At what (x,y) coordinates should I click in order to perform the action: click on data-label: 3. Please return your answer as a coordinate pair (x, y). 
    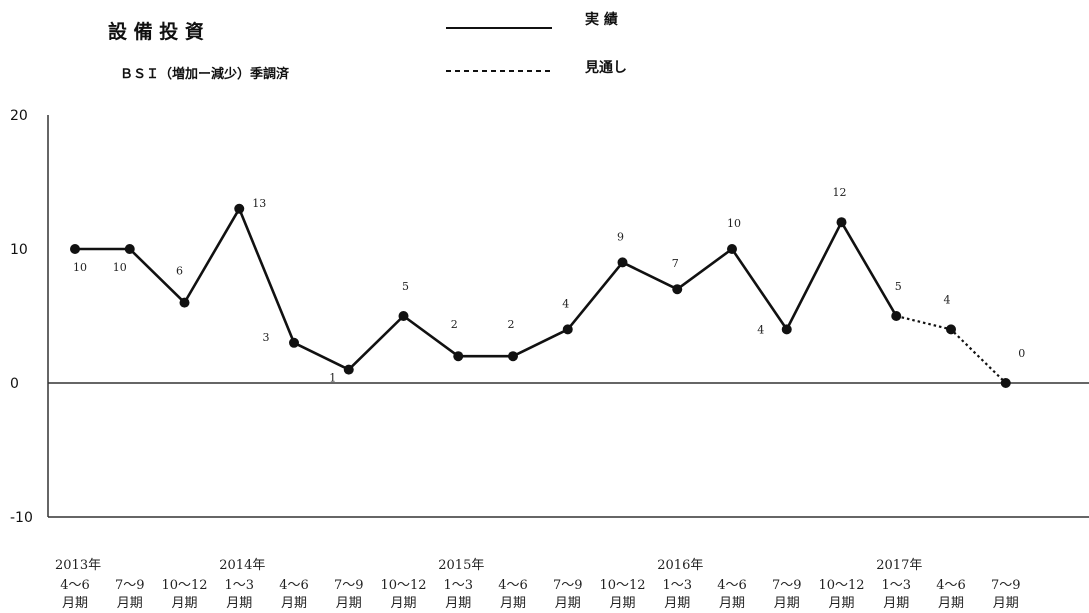
    Looking at the image, I should click on (266, 337).